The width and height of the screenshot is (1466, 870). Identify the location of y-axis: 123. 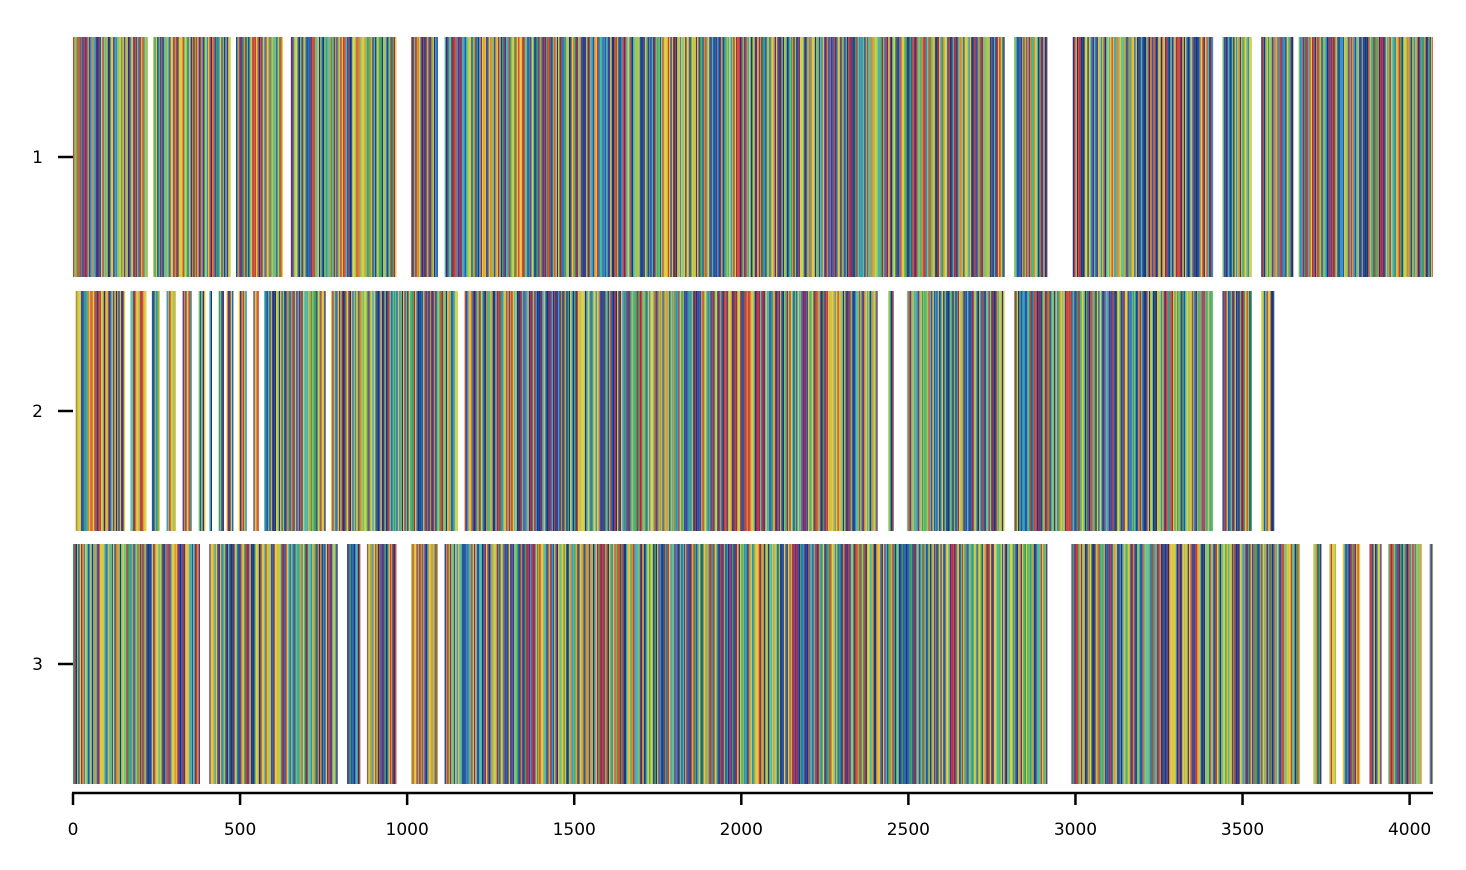
(52, 411).